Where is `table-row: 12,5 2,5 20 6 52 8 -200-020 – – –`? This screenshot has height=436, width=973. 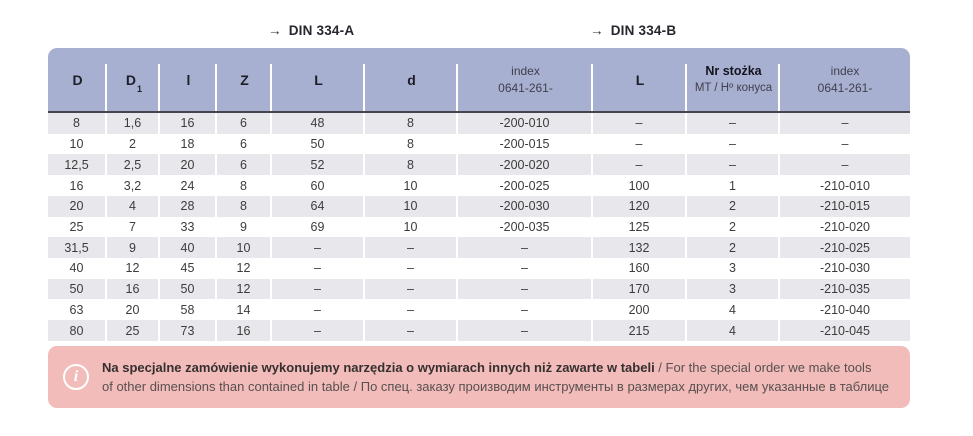
table-row: 12,5 2,5 20 6 52 8 -200-020 – – – is located at coordinates (479, 165).